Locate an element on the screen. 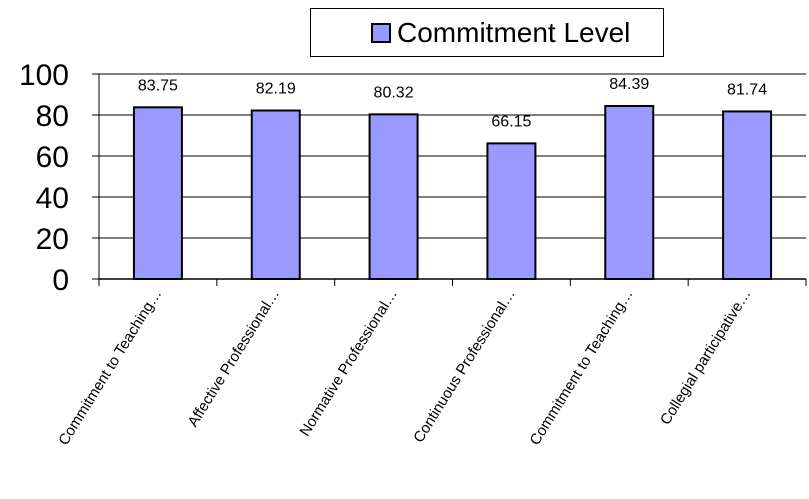  data-labels: 83.75 82.19 80.32 66.15 84.39 81.74 is located at coordinates (452, 103).